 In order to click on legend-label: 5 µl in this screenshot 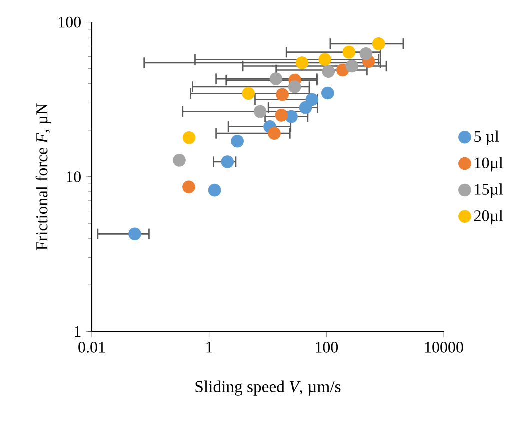, I will do `click(487, 138)`.